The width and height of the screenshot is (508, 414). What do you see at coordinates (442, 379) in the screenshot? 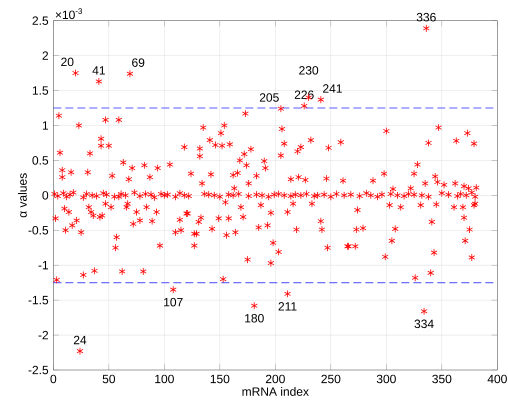
I see `x-tick-label: 350` at bounding box center [442, 379].